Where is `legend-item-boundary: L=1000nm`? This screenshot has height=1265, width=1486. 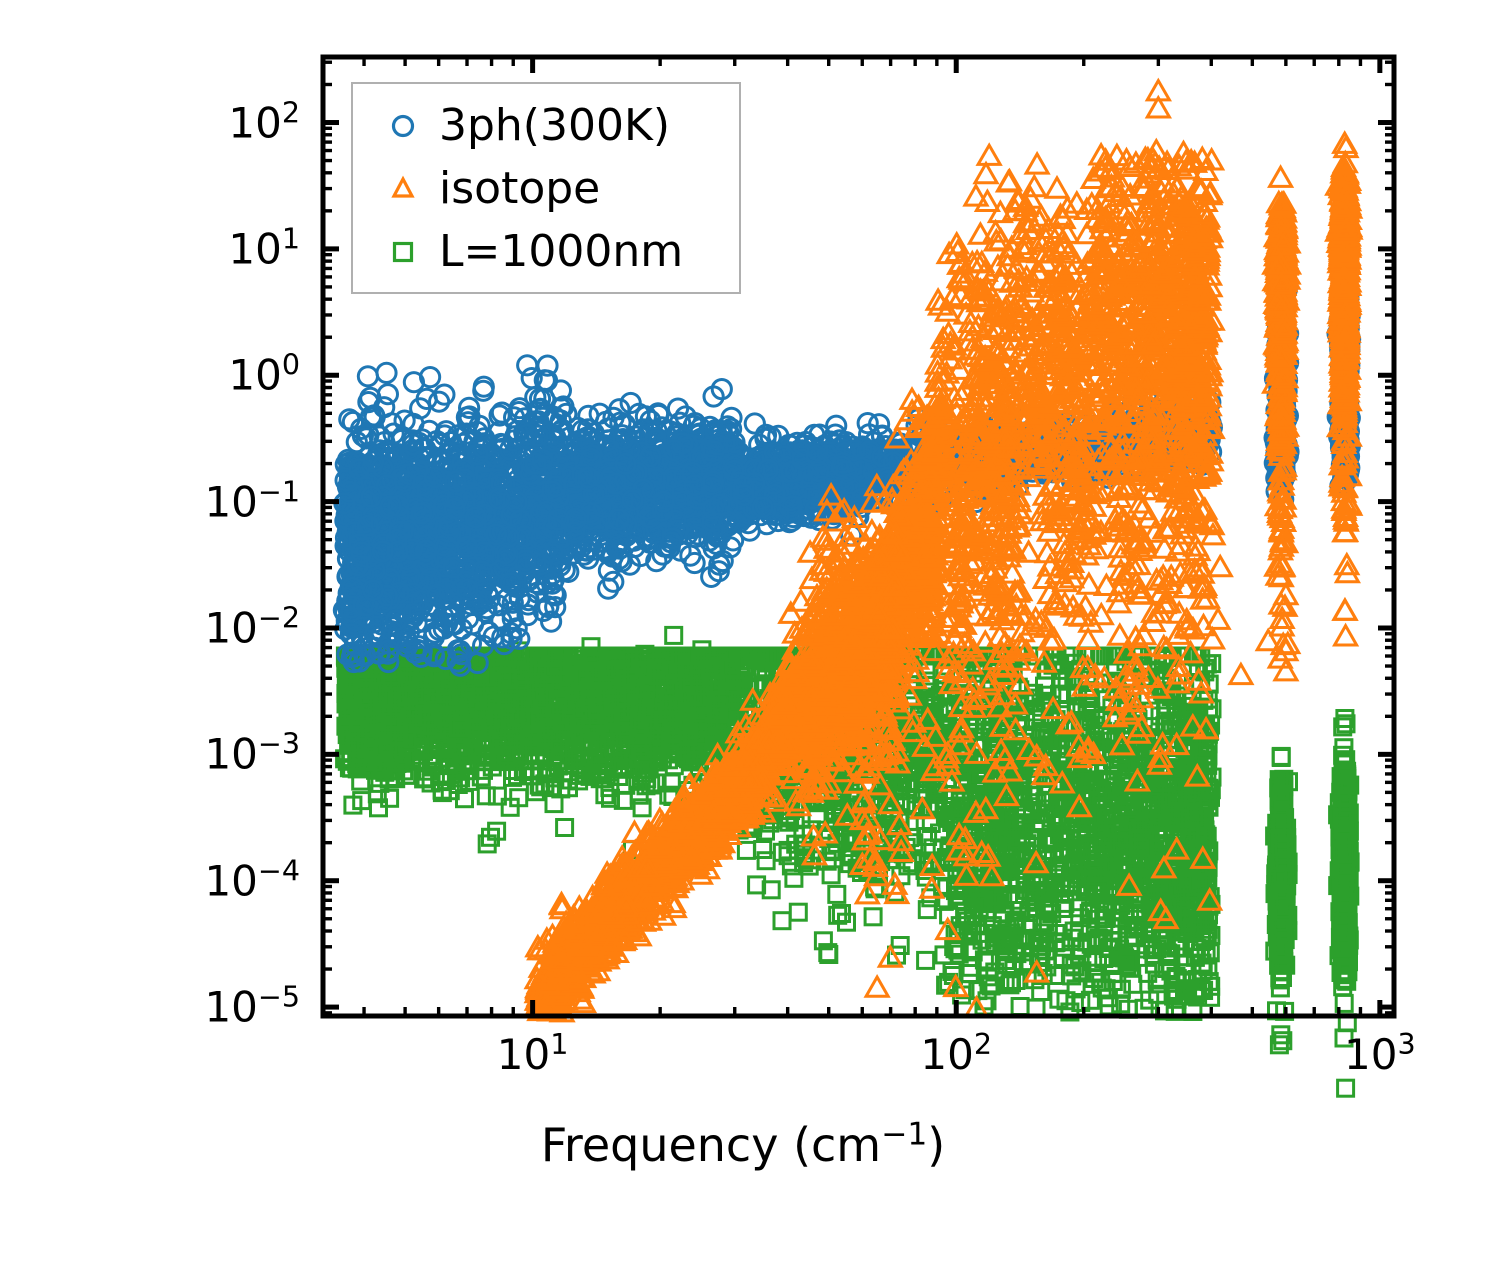
legend-item-boundary: L=1000nm is located at coordinates (546, 251).